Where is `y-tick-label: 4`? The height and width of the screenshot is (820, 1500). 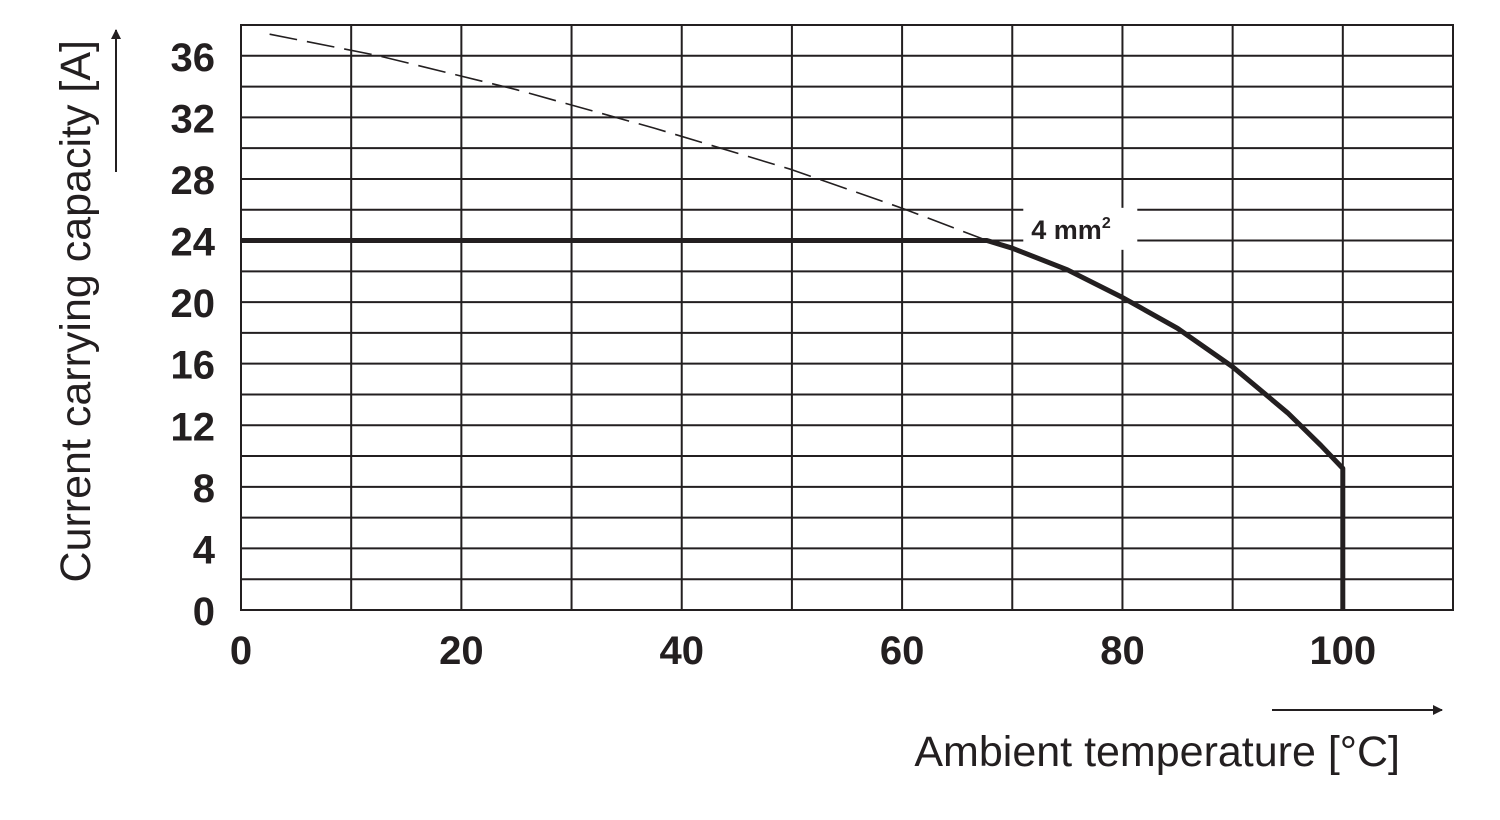 y-tick-label: 4 is located at coordinates (204, 550).